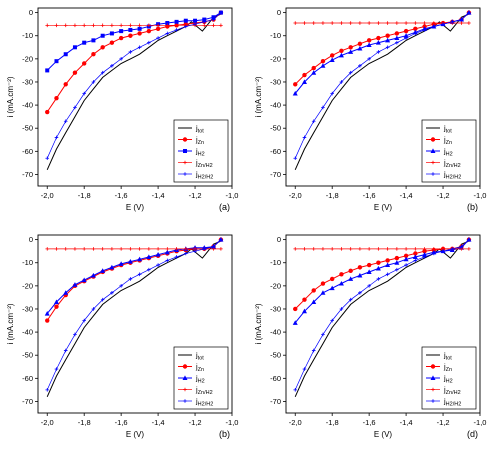  What do you see at coordinates (447, 367) in the screenshot?
I see `legend-entry: jZn` at bounding box center [447, 367].